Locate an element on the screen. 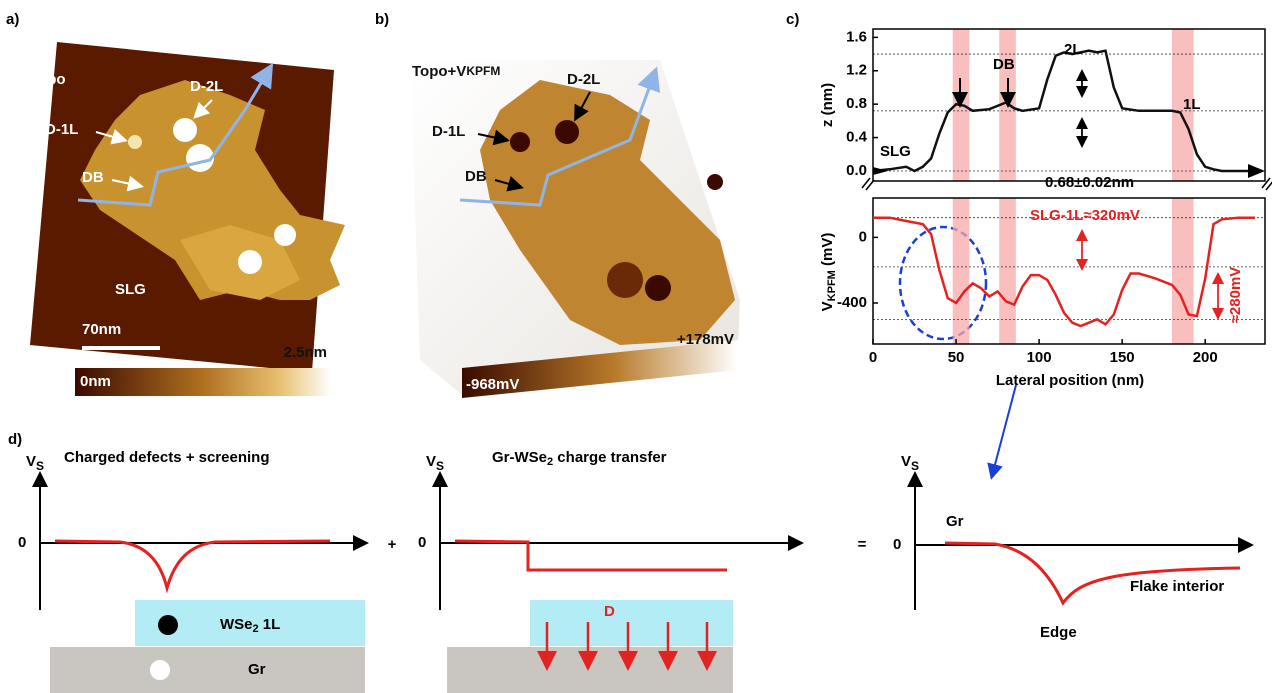 Image resolution: width=1272 pixels, height=693 pixels. annotation: SLG is located at coordinates (895, 151).